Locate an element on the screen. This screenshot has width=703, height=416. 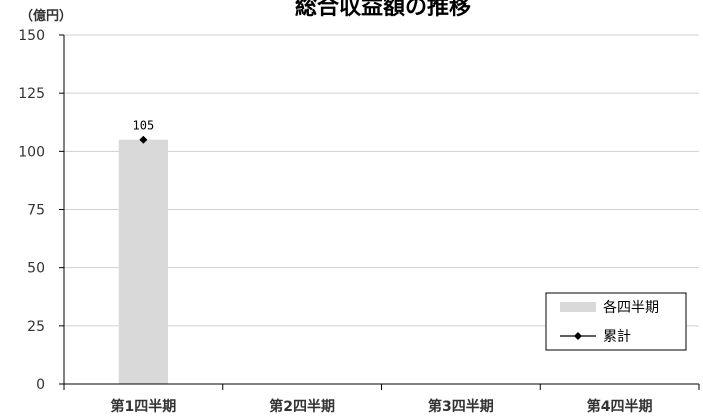
x-tick-label: 第4四半期 is located at coordinates (620, 406).